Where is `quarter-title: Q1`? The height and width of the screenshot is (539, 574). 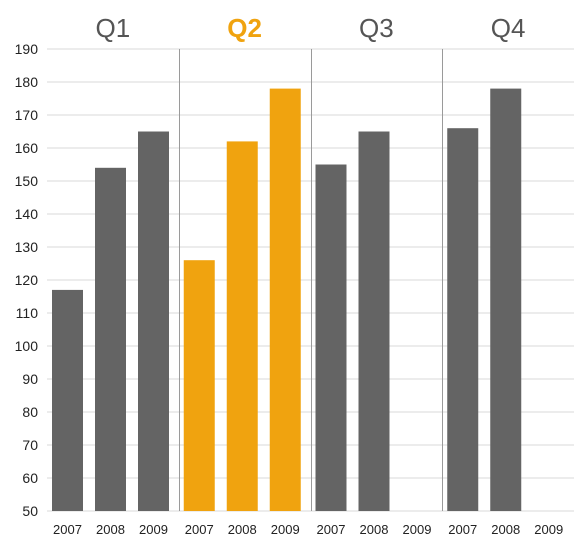
quarter-title: Q1 is located at coordinates (113, 28).